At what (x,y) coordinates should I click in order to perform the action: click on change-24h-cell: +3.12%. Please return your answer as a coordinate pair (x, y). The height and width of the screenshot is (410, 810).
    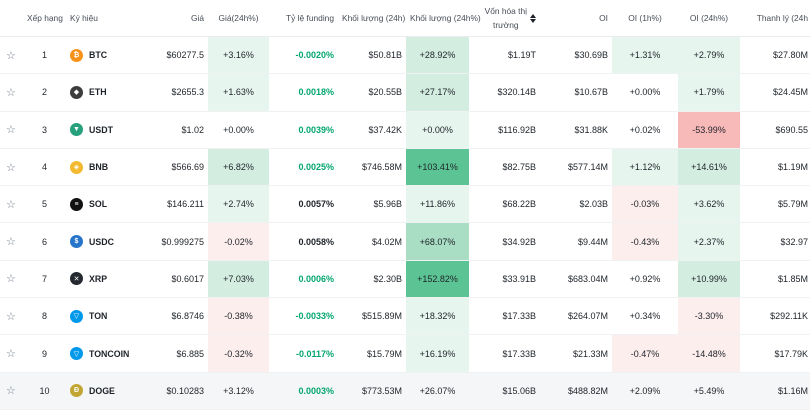
    Looking at the image, I should click on (238, 391).